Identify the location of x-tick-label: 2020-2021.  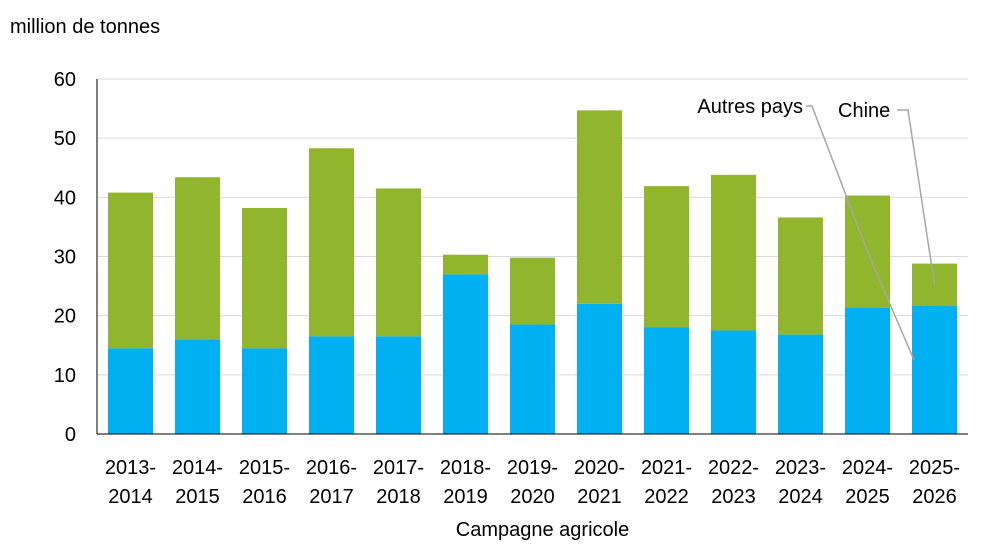
(599, 482).